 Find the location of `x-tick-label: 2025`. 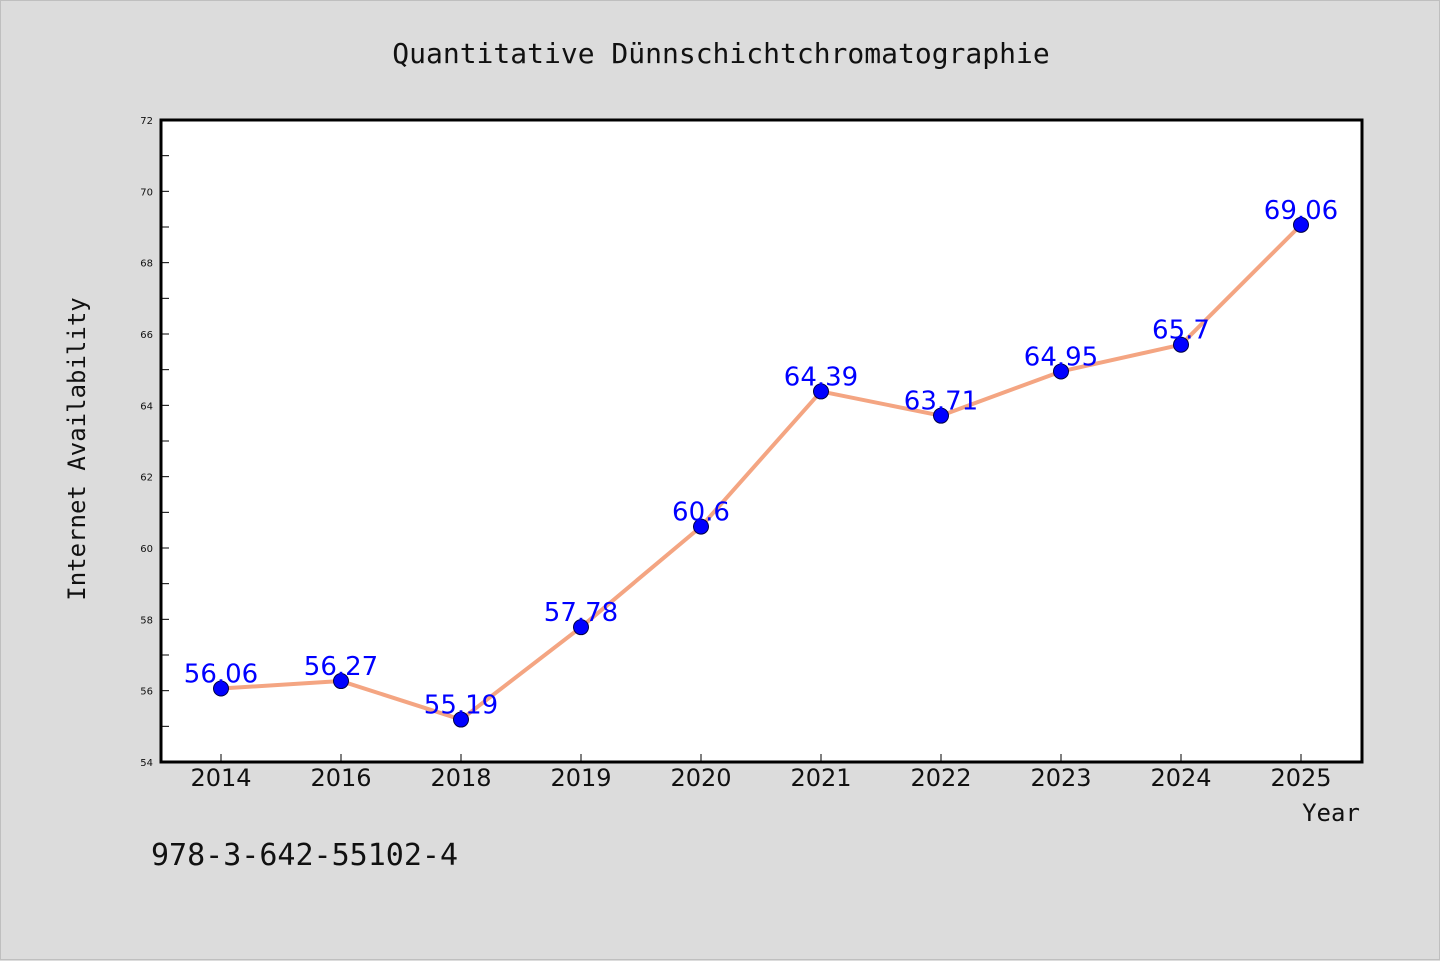

x-tick-label: 2025 is located at coordinates (1300, 778).